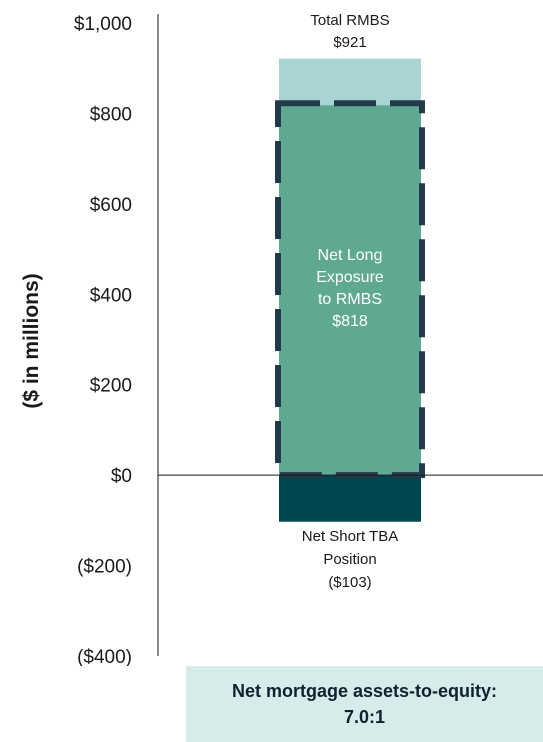 This screenshot has width=543, height=742. I want to click on bar-net-long-exposure, so click(350, 290).